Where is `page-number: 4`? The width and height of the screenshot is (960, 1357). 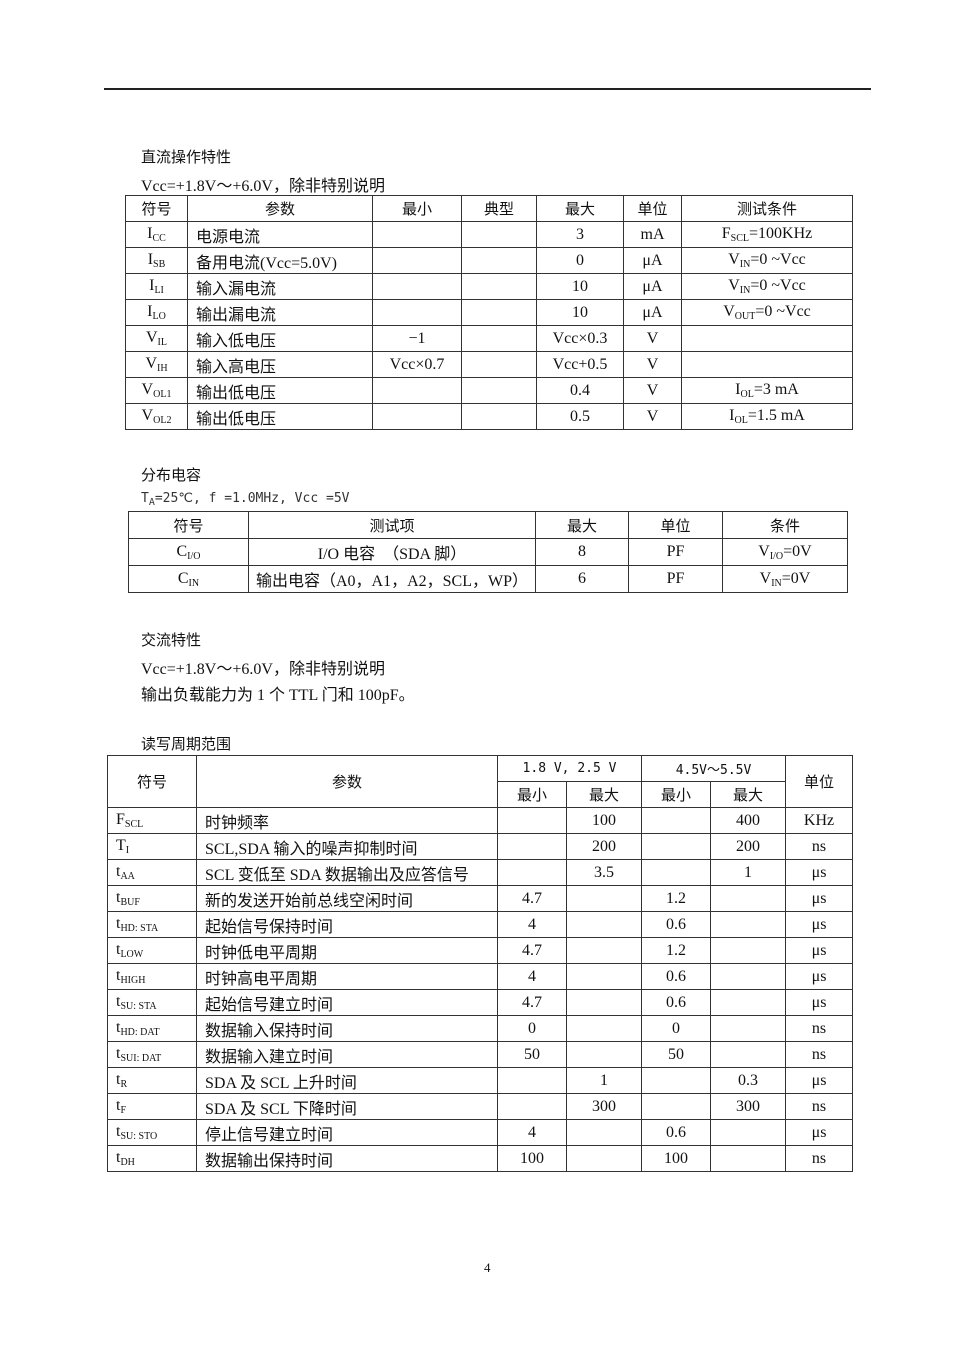 page-number: 4 is located at coordinates (487, 1267).